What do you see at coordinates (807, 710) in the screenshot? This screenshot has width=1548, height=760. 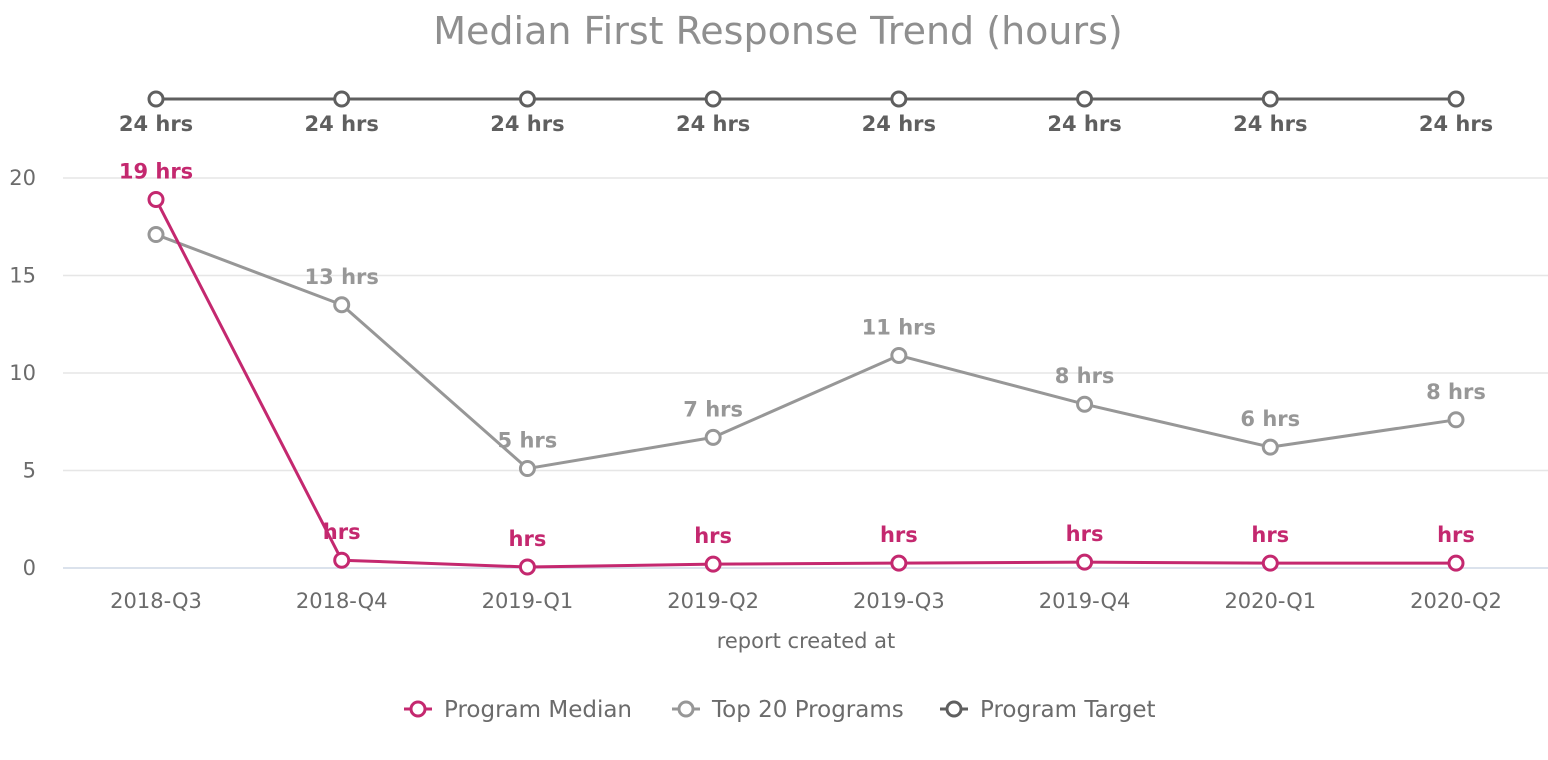 I see `legend-label: Top 20 Programs` at bounding box center [807, 710].